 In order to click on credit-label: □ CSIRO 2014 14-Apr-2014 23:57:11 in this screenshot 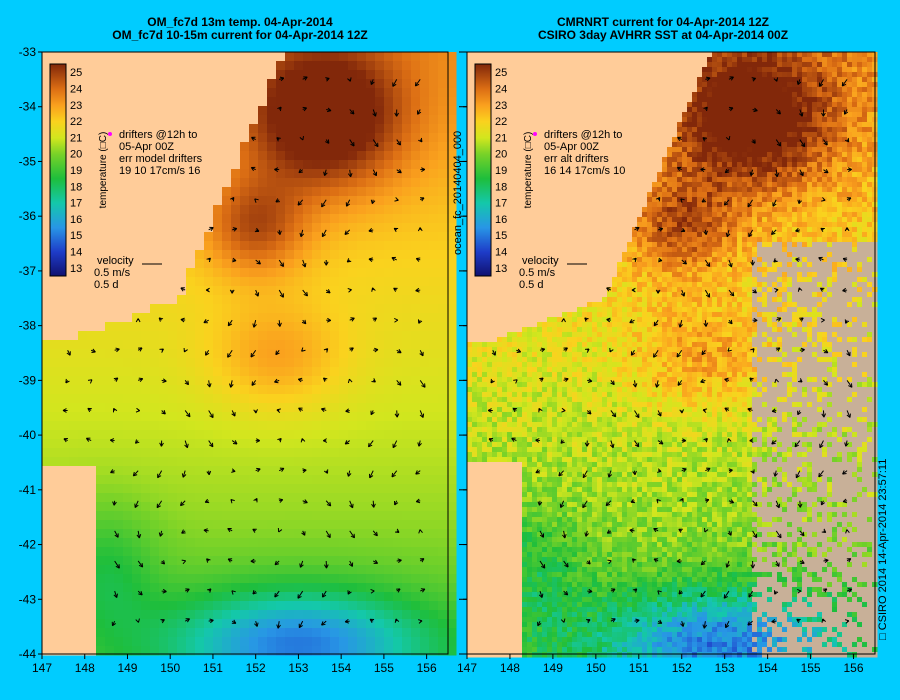, I will do `click(883, 549)`.